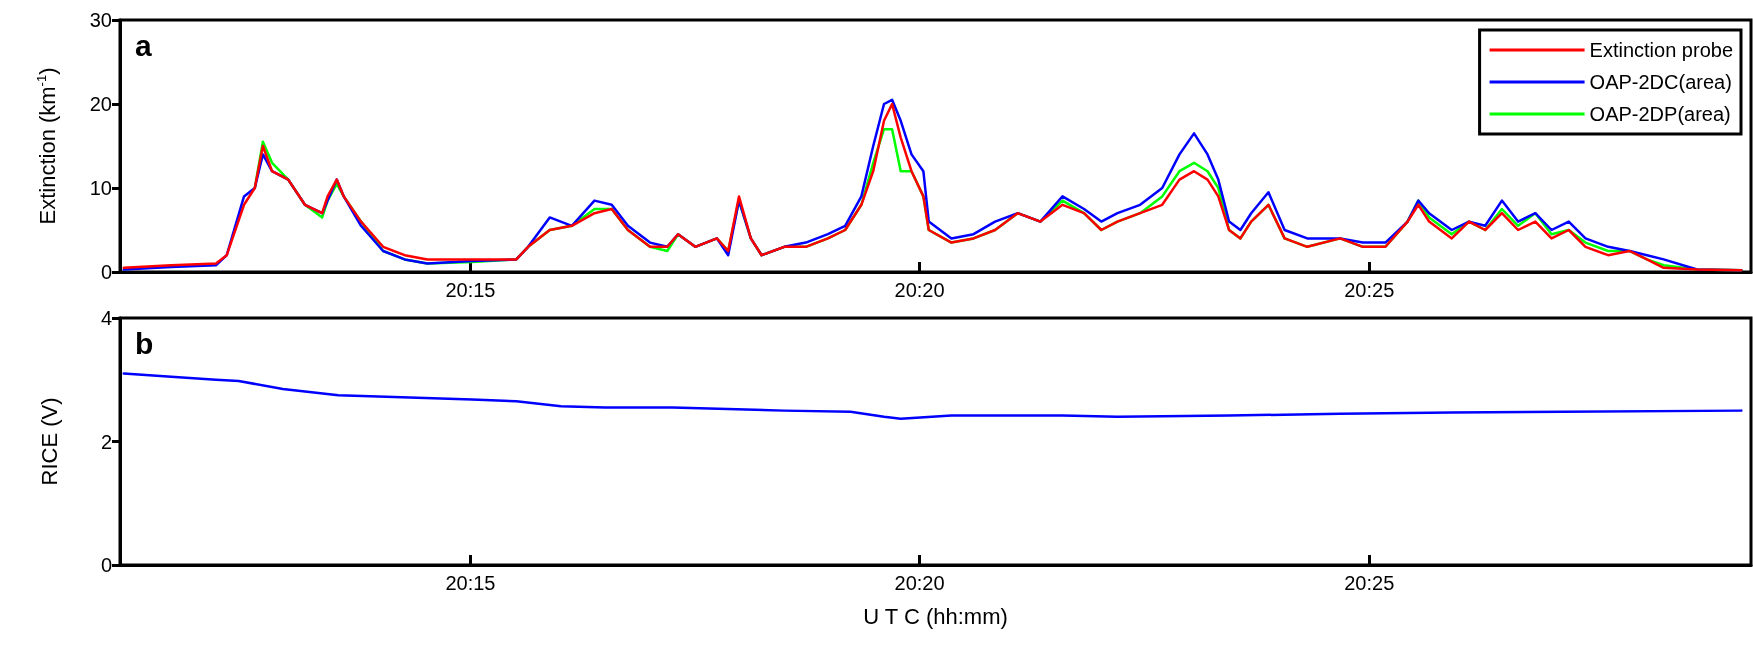 The height and width of the screenshot is (653, 1753). What do you see at coordinates (144, 343) in the screenshot?
I see `annotation: b` at bounding box center [144, 343].